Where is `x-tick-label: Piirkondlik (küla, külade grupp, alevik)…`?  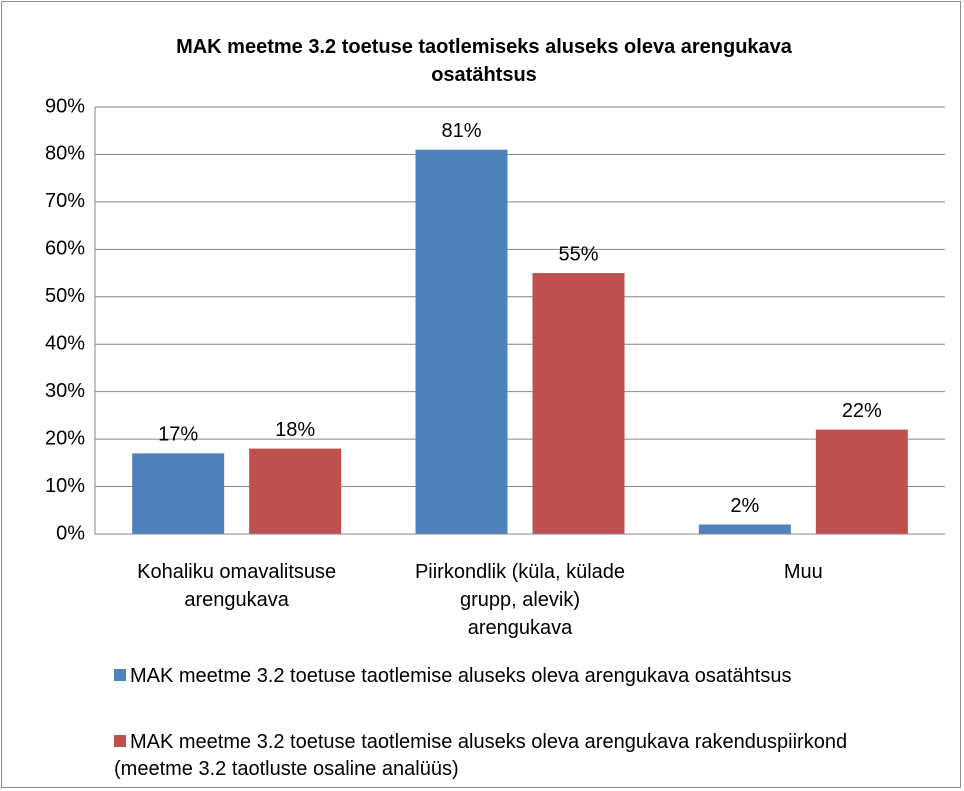 x-tick-label: Piirkondlik (küla, külade grupp, alevik)… is located at coordinates (520, 600).